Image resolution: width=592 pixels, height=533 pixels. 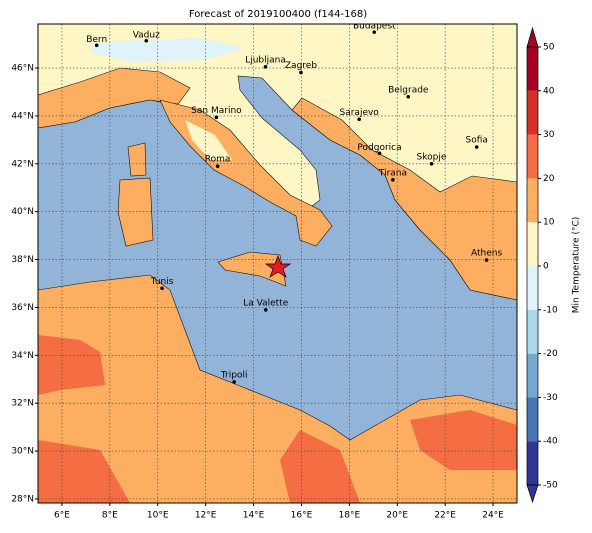 I want to click on city-label: Bern, so click(x=96, y=40).